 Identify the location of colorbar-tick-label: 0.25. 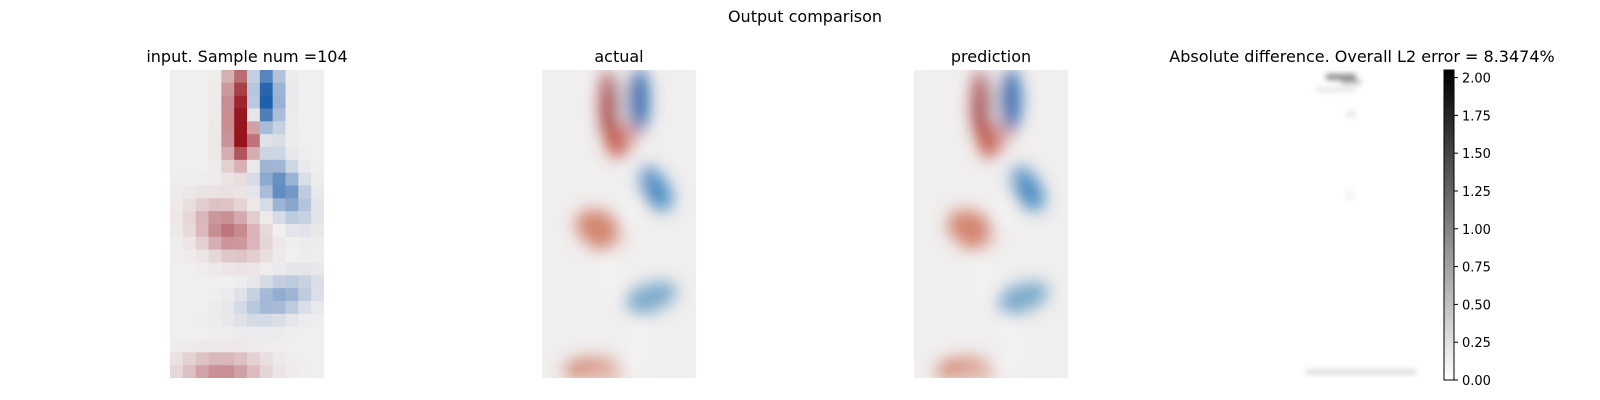
(1476, 343).